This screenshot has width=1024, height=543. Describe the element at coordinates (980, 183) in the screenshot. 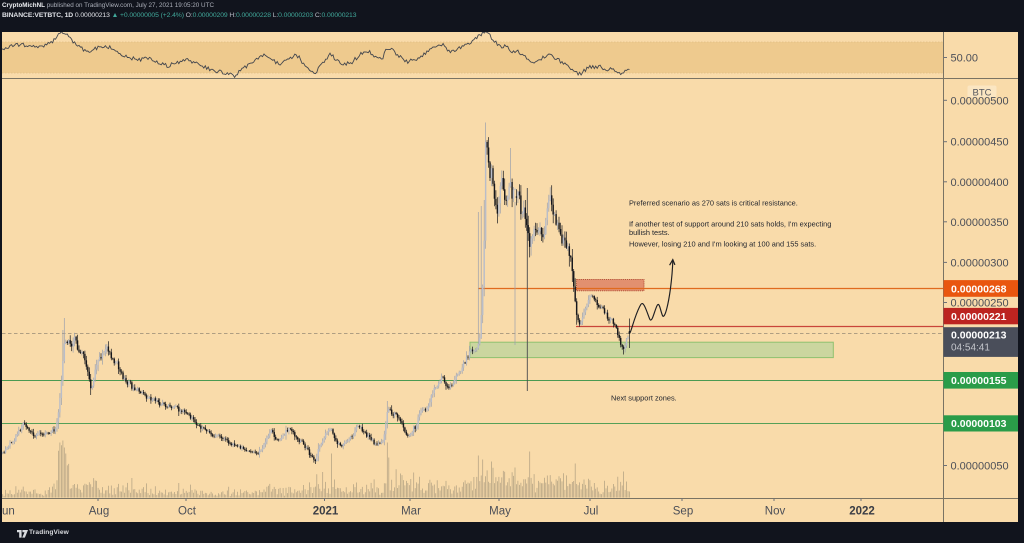

I see `svg-text: 0.00000400` at that location.